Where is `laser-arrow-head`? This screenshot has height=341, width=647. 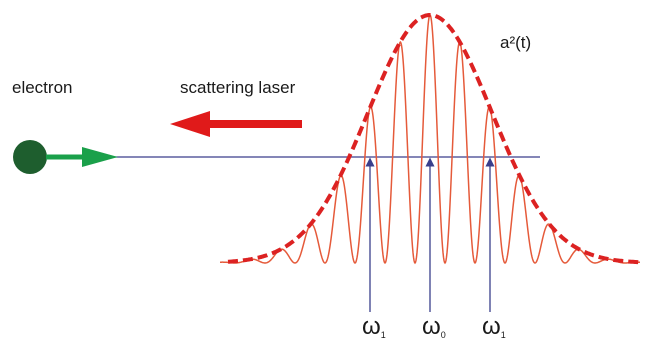
laser-arrow-head is located at coordinates (190, 124).